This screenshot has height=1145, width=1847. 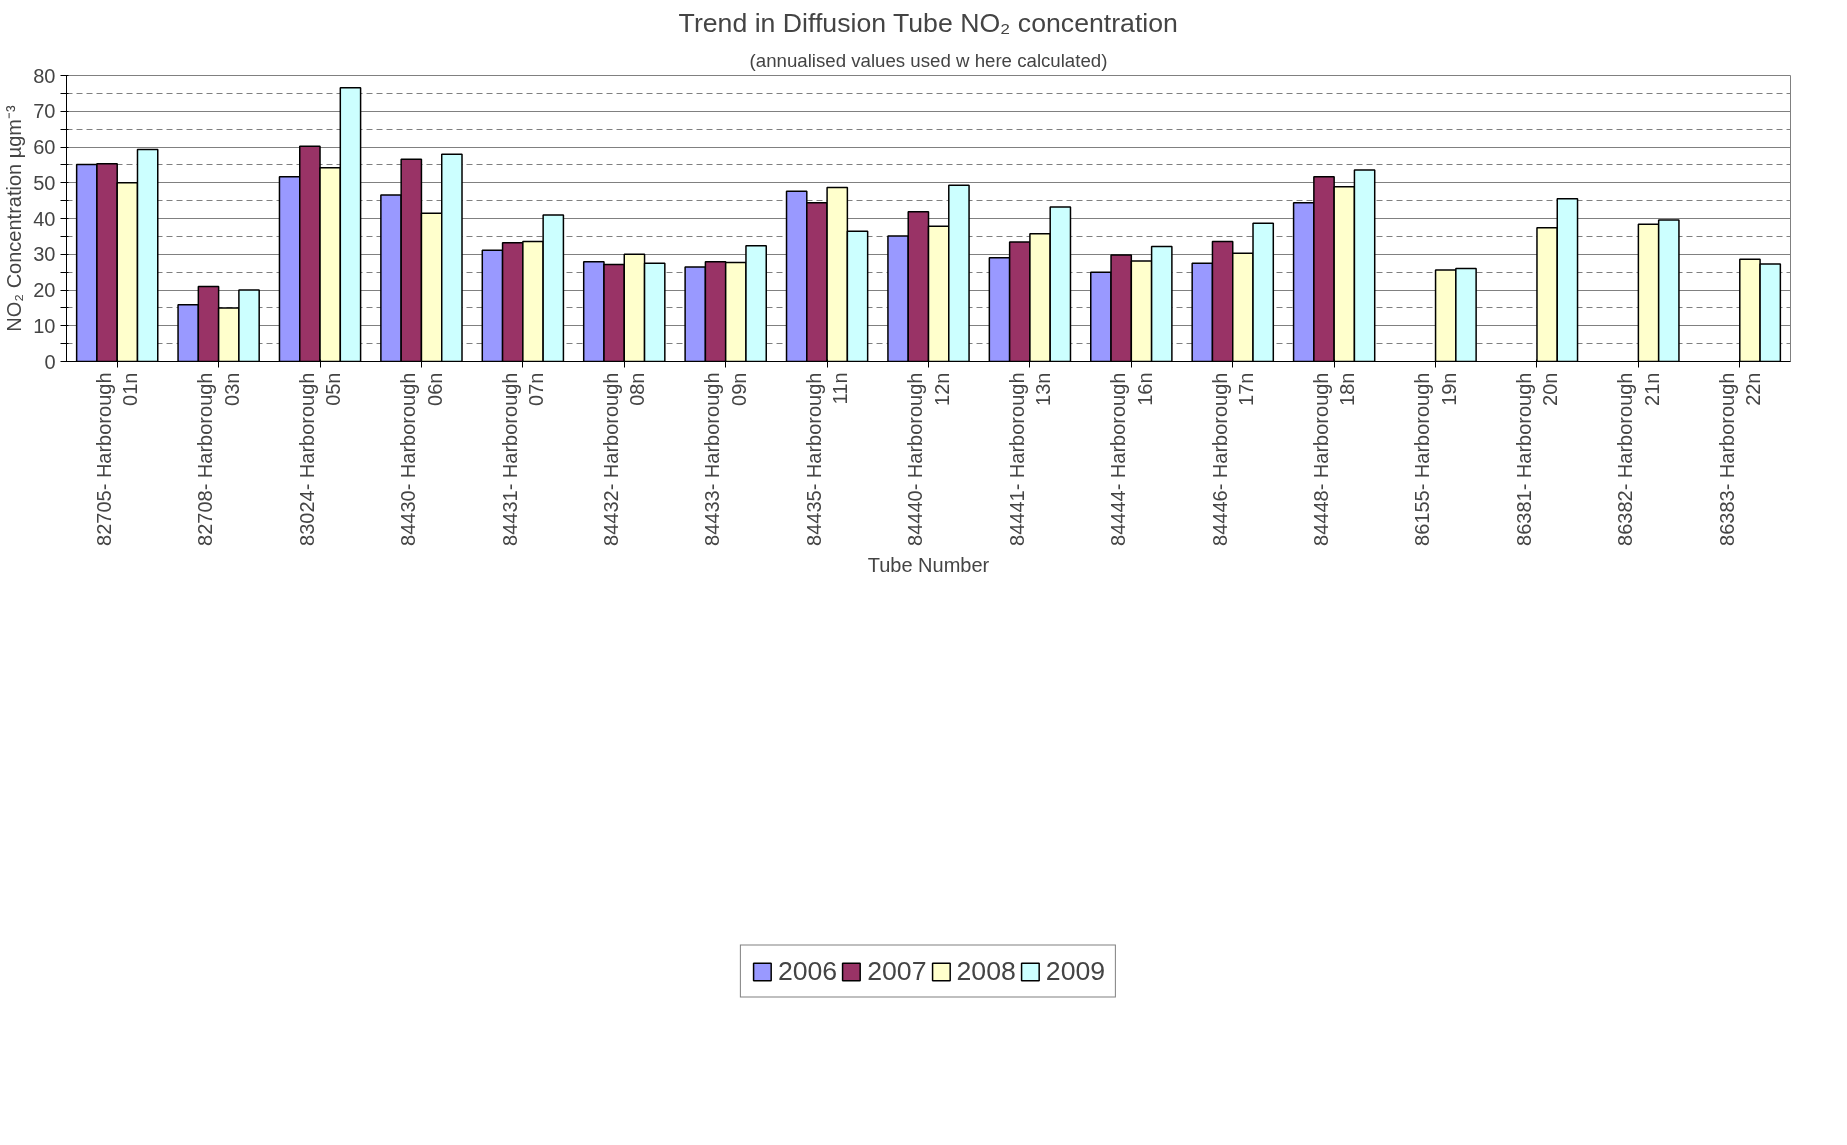 I want to click on x-tick-label: 84431- Harborough 07n, so click(x=523, y=459).